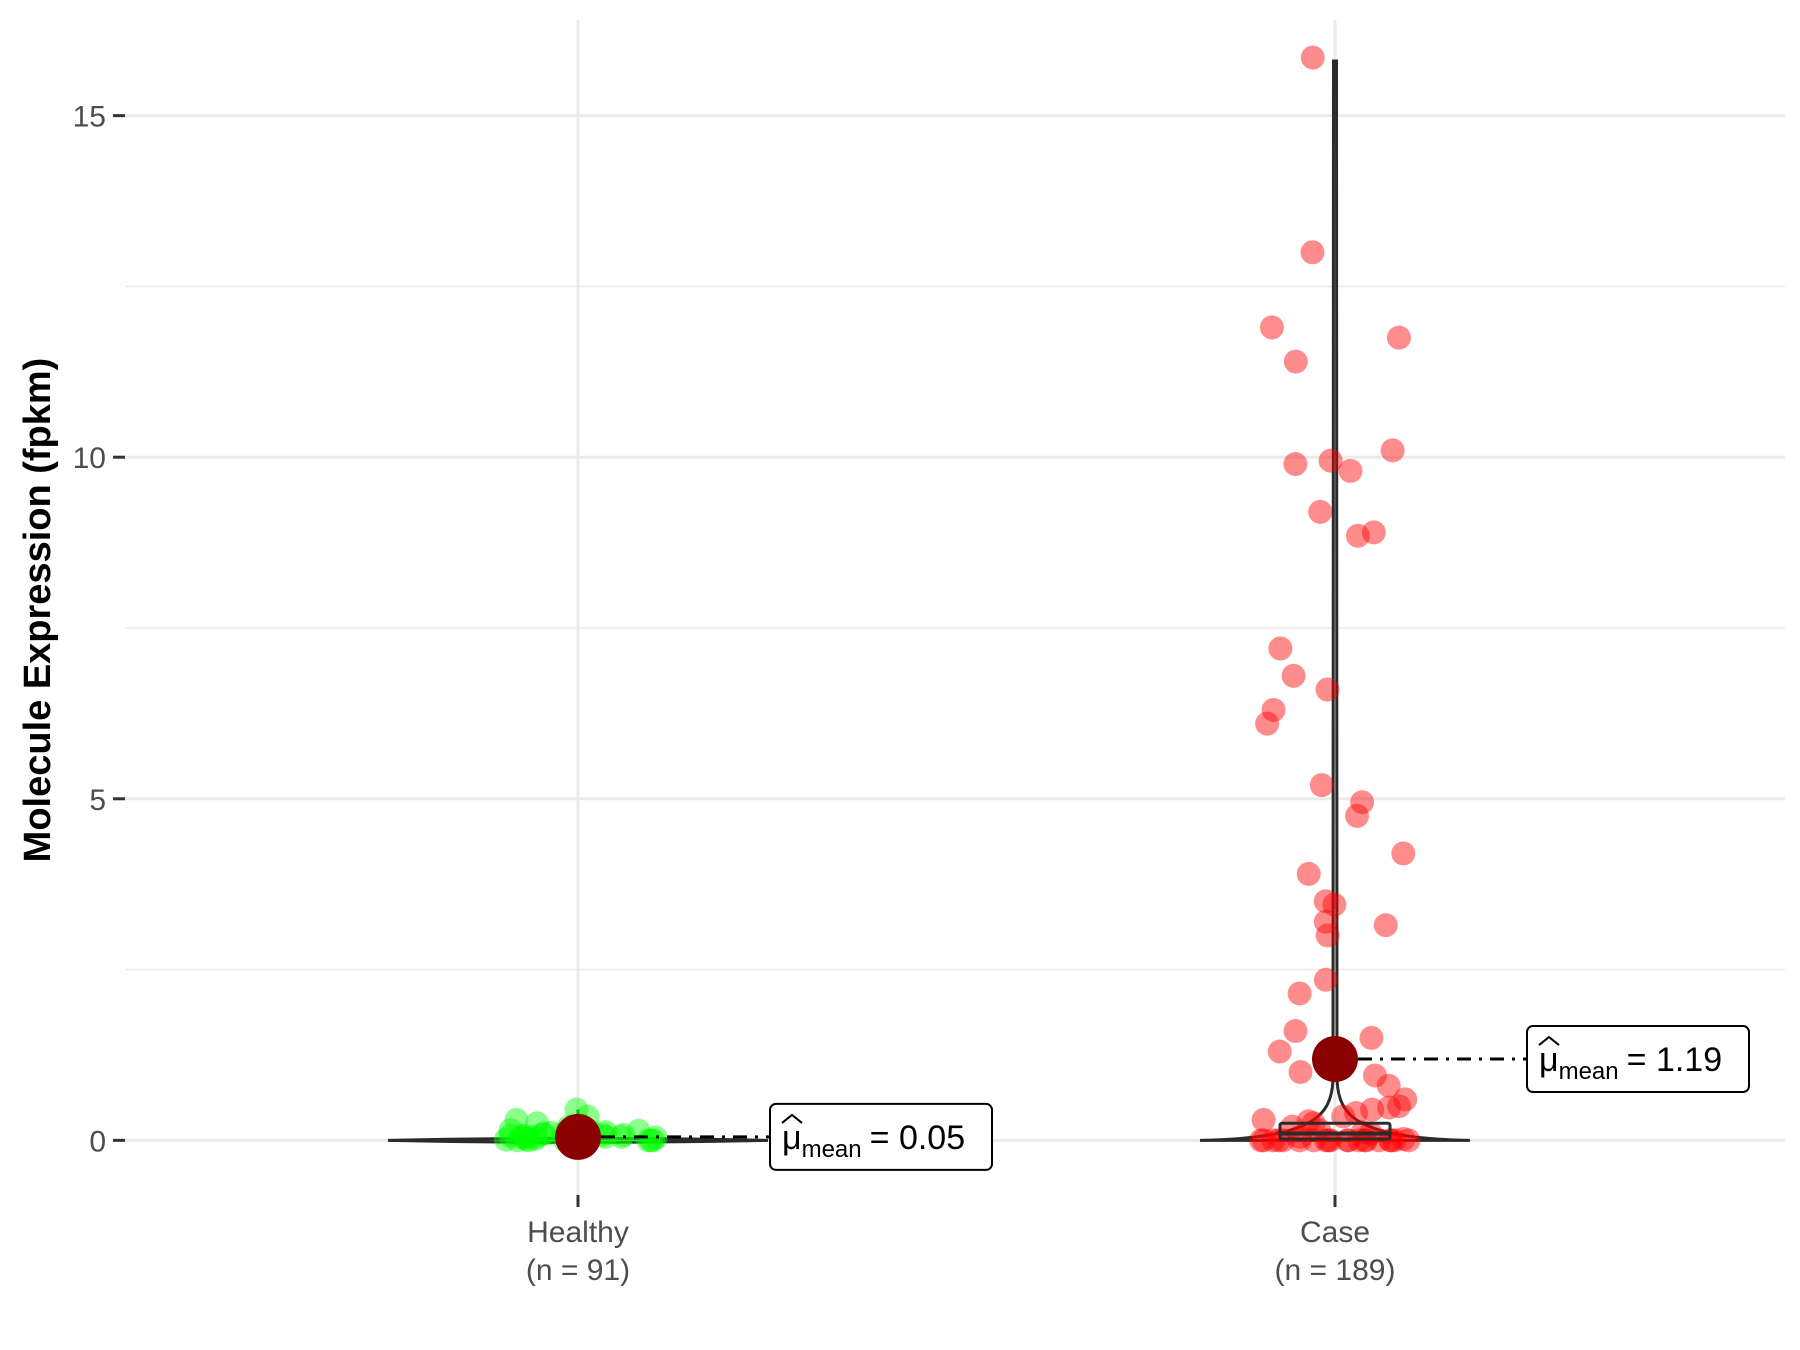  I want to click on y-tick-label: 15, so click(89, 117).